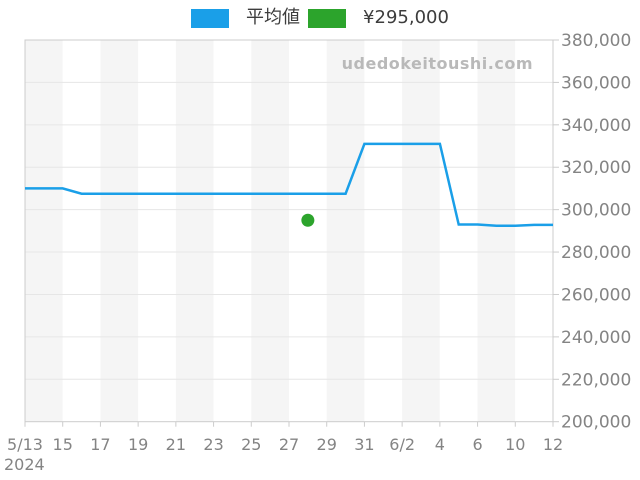  Describe the element at coordinates (477, 444) in the screenshot. I see `x-axis-label: 6` at that location.